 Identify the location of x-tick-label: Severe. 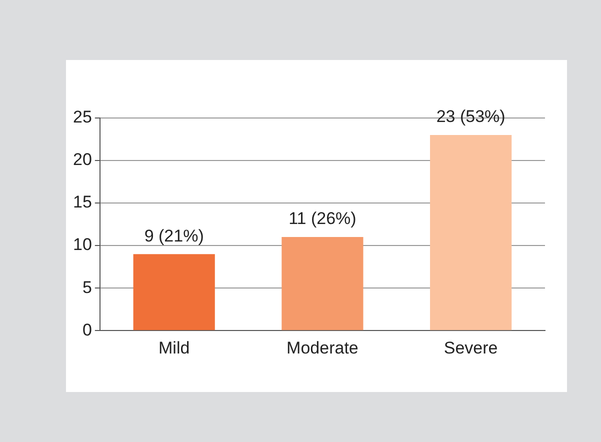
(471, 348).